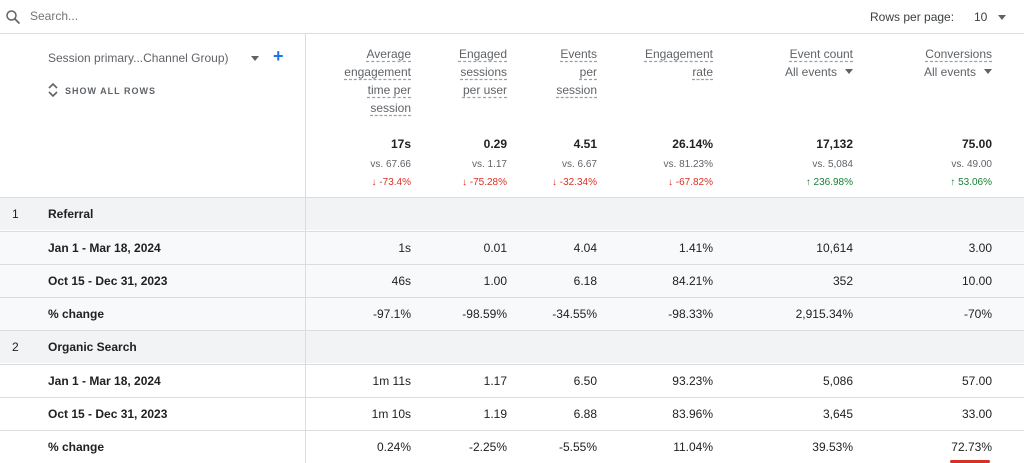  Describe the element at coordinates (391, 182) in the screenshot. I see `column-change: ↓ -73.4%` at that location.